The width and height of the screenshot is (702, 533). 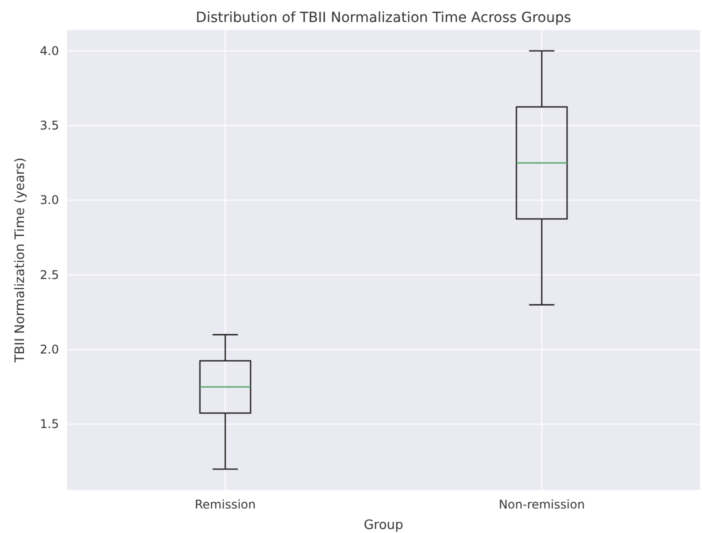 I want to click on x-tick-label: Non-remission, so click(x=541, y=505).